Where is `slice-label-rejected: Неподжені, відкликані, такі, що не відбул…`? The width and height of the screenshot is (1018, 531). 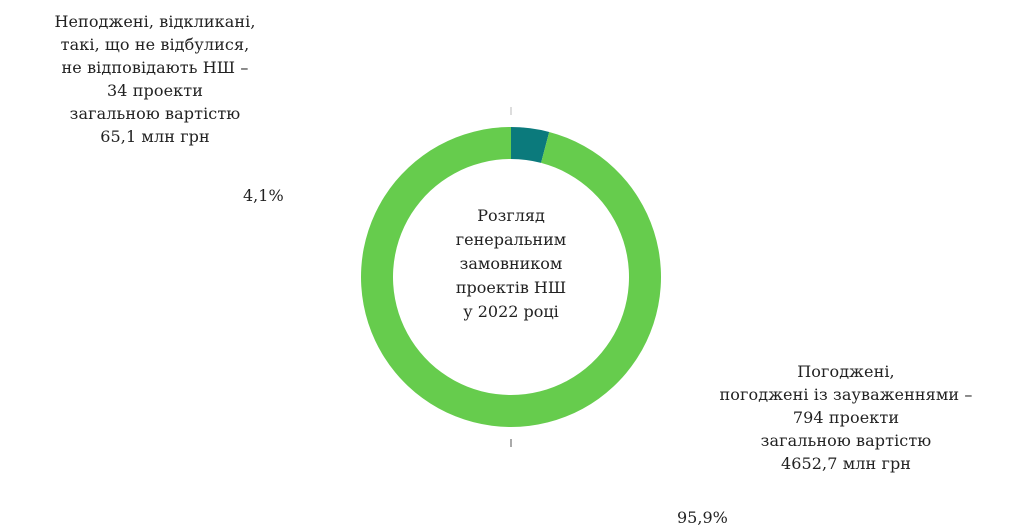 slice-label-rejected: Неподжені, відкликані, такі, що не відбул… is located at coordinates (155, 79).